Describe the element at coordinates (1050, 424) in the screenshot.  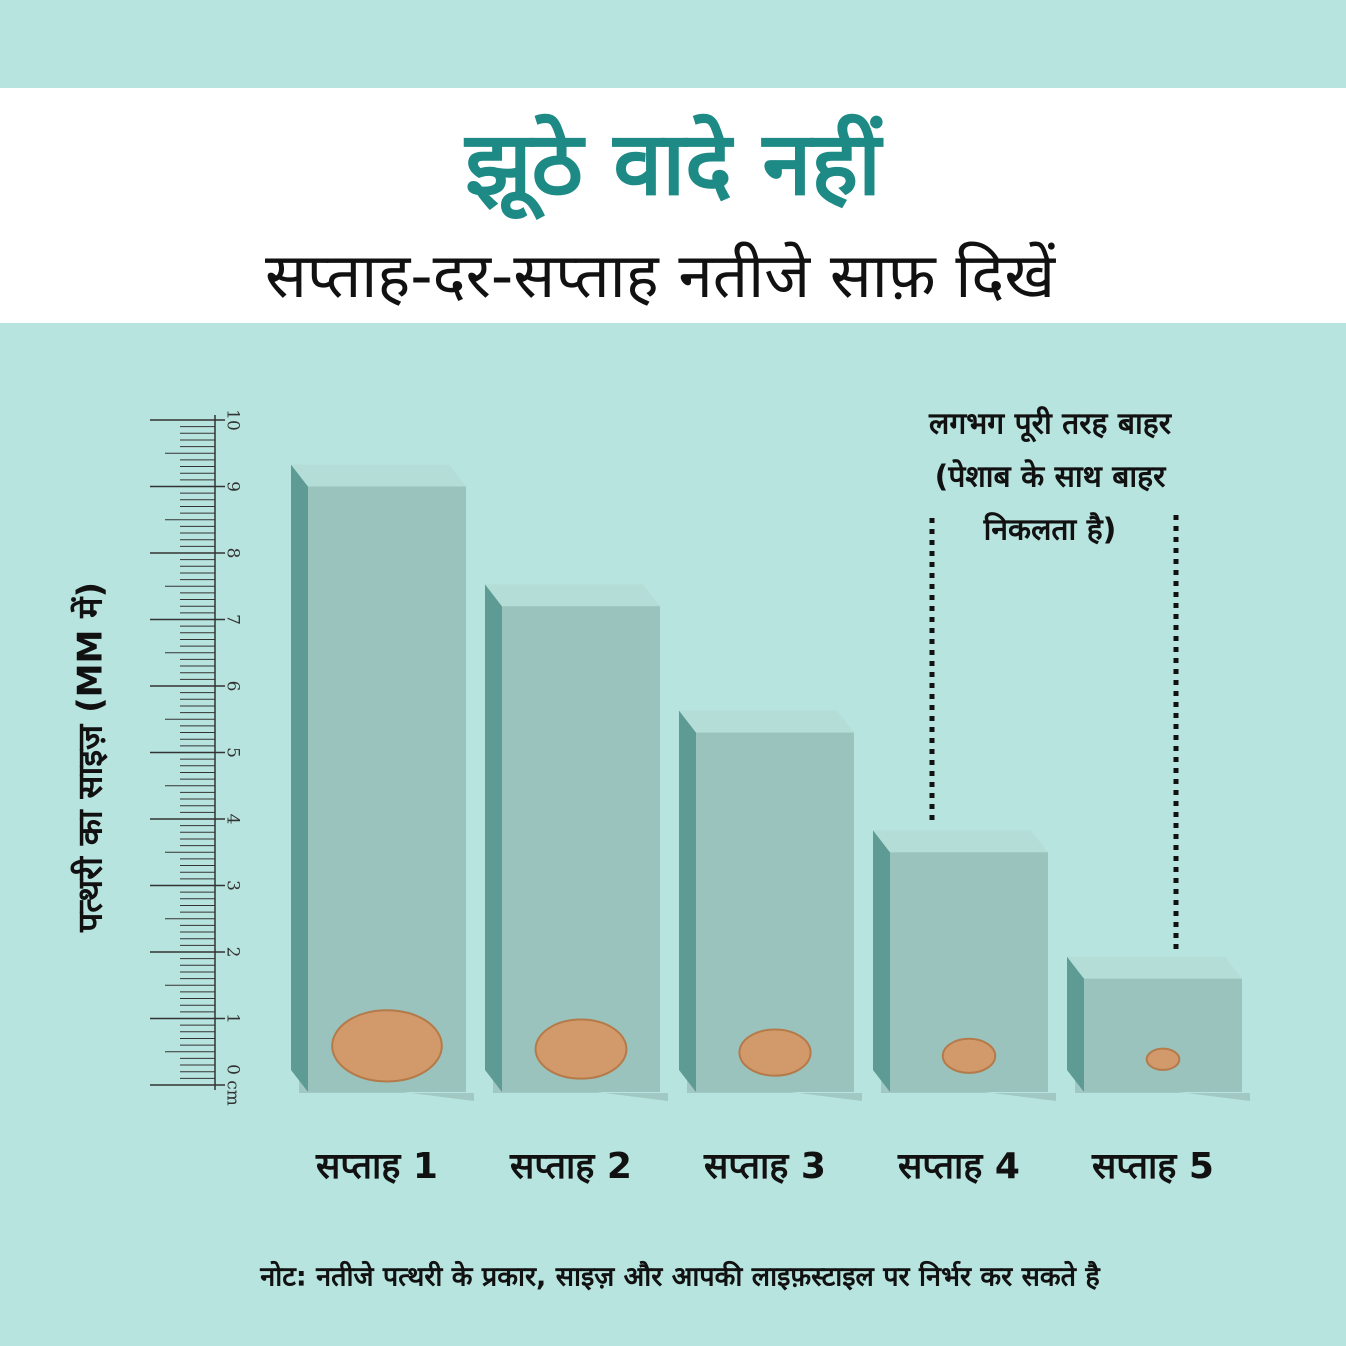
I see `annotation-line: लगभग पूरी तरह बाहर` at that location.